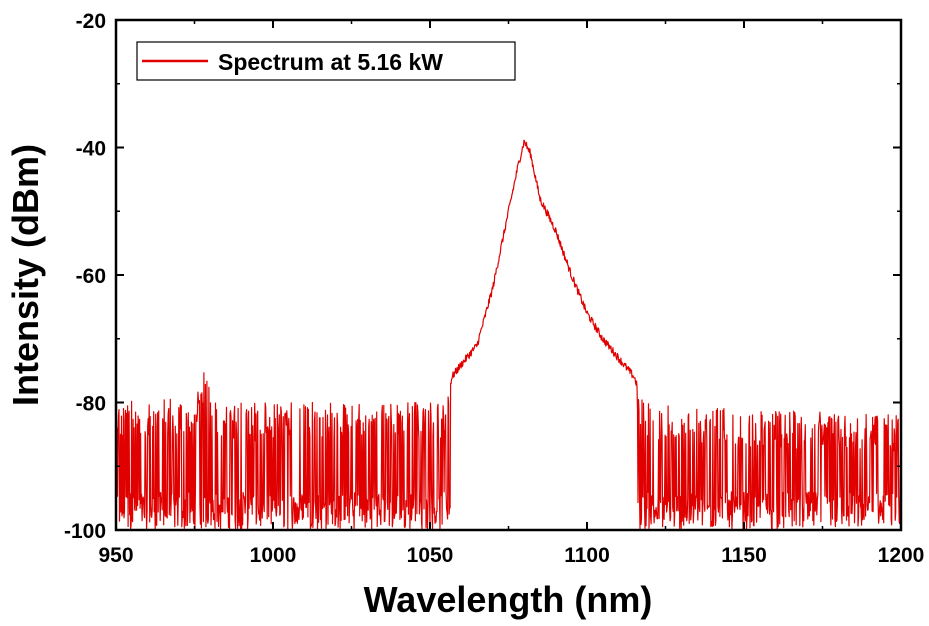  I want to click on legend: Spectrum at 5.16 kW, so click(326, 61).